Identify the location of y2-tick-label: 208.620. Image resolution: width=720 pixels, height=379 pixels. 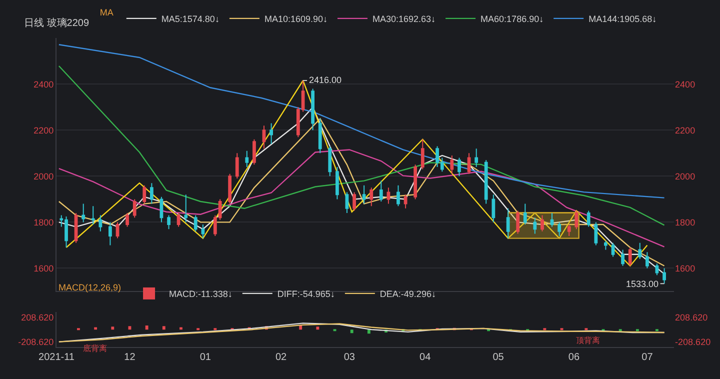
(691, 317).